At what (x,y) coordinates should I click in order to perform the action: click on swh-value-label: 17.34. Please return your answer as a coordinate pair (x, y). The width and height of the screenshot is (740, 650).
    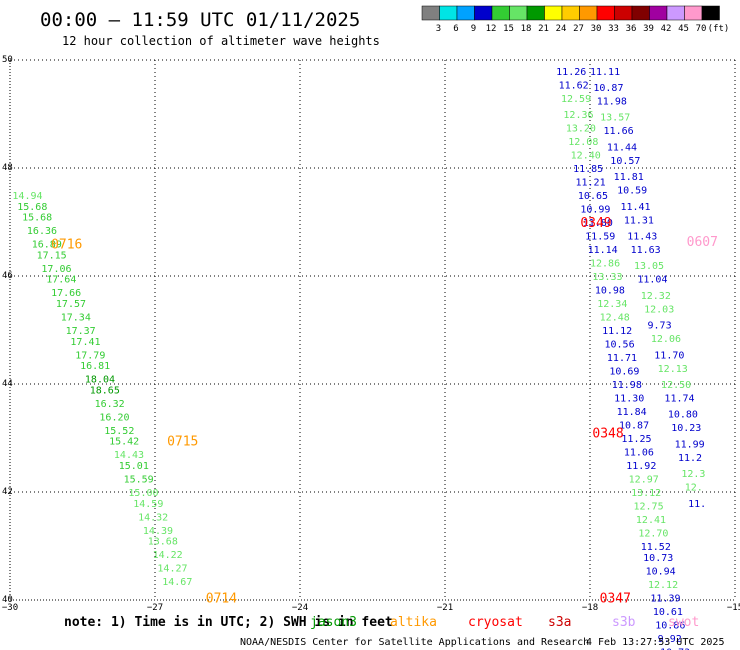
    Looking at the image, I should click on (76, 318).